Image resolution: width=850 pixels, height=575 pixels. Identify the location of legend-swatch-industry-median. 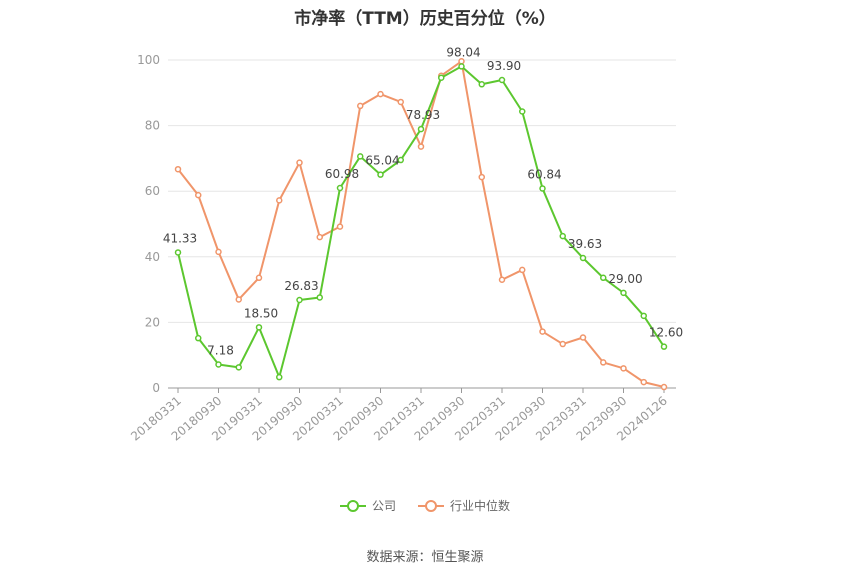
(431, 506).